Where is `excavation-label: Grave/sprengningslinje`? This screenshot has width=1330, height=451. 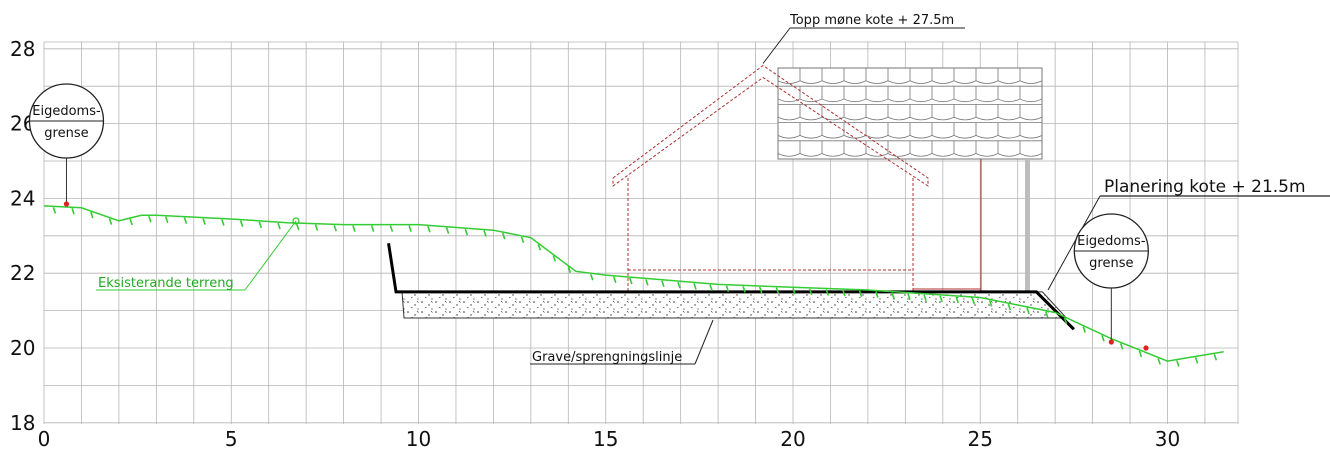
excavation-label: Grave/sprengningslinje is located at coordinates (607, 357).